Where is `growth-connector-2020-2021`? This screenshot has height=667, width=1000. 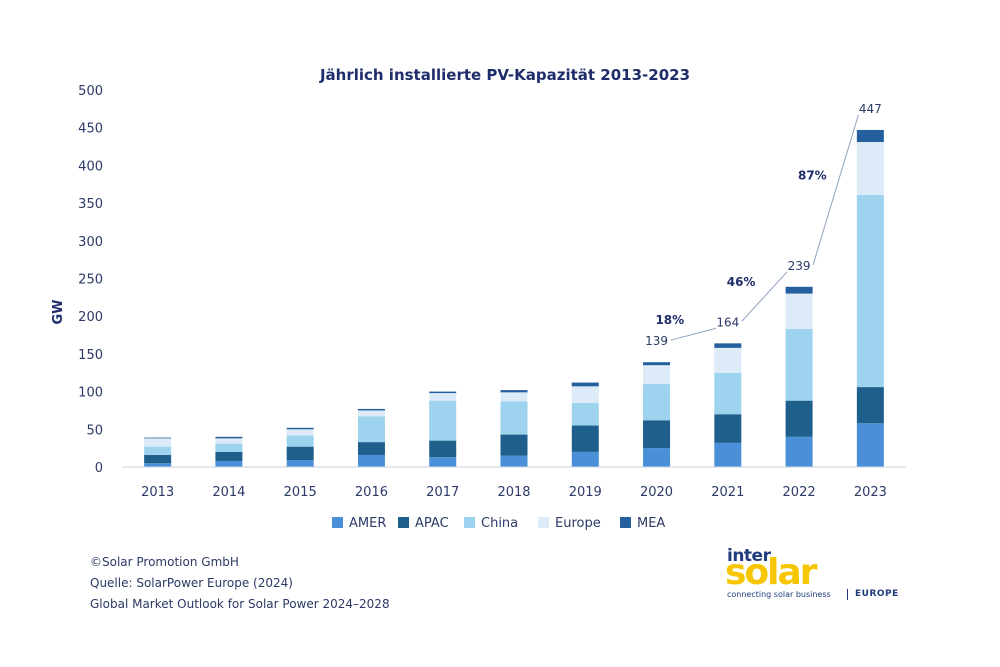
growth-connector-2020-2021 is located at coordinates (693, 334).